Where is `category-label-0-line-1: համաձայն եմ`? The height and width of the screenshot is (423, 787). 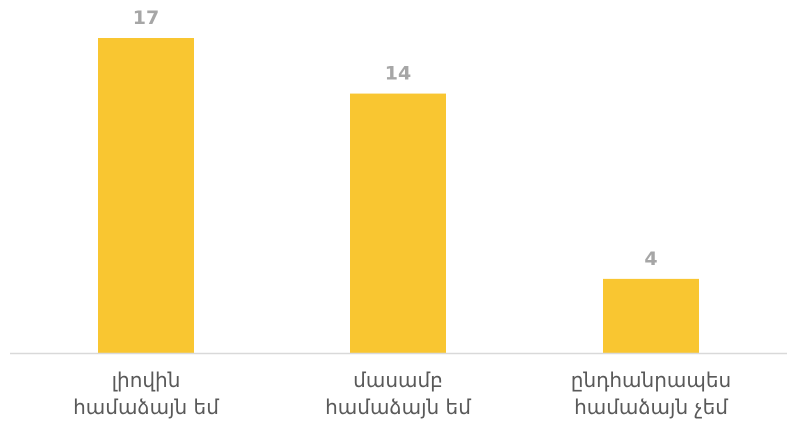
category-label-0-line-1: համաձայն եմ is located at coordinates (146, 407).